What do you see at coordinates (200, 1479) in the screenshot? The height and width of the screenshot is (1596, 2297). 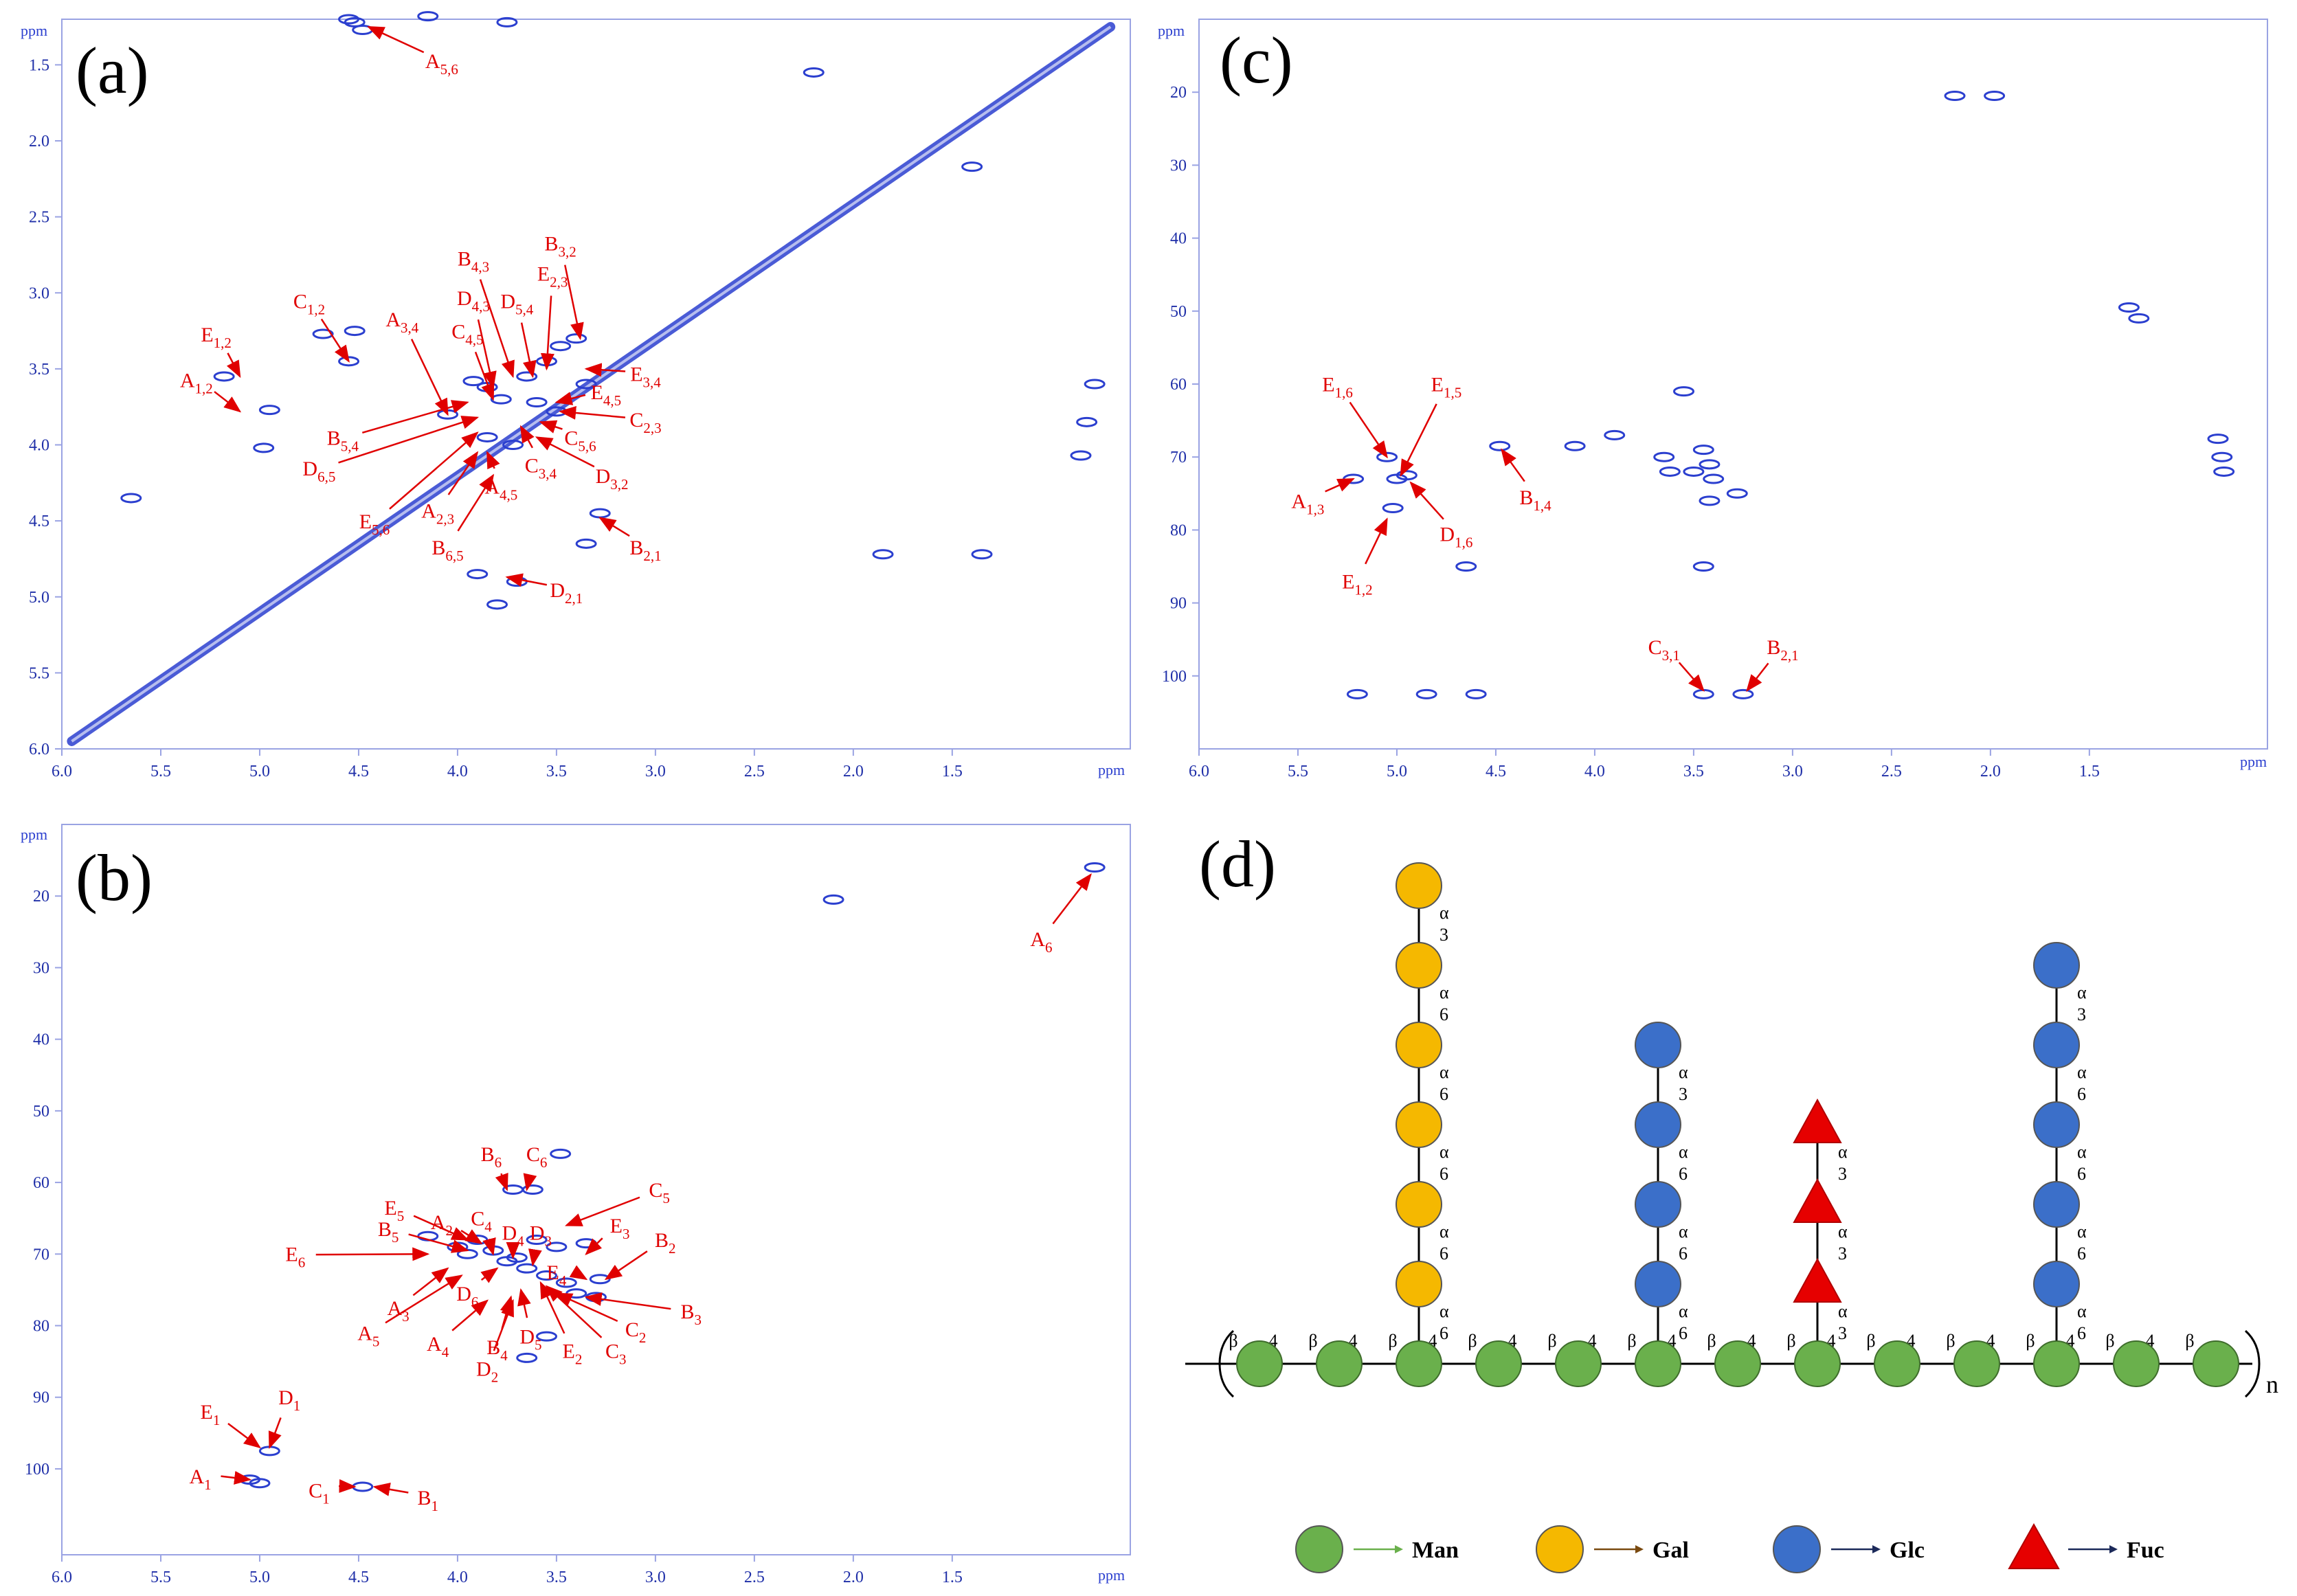 I see `peak-annotation: A1` at bounding box center [200, 1479].